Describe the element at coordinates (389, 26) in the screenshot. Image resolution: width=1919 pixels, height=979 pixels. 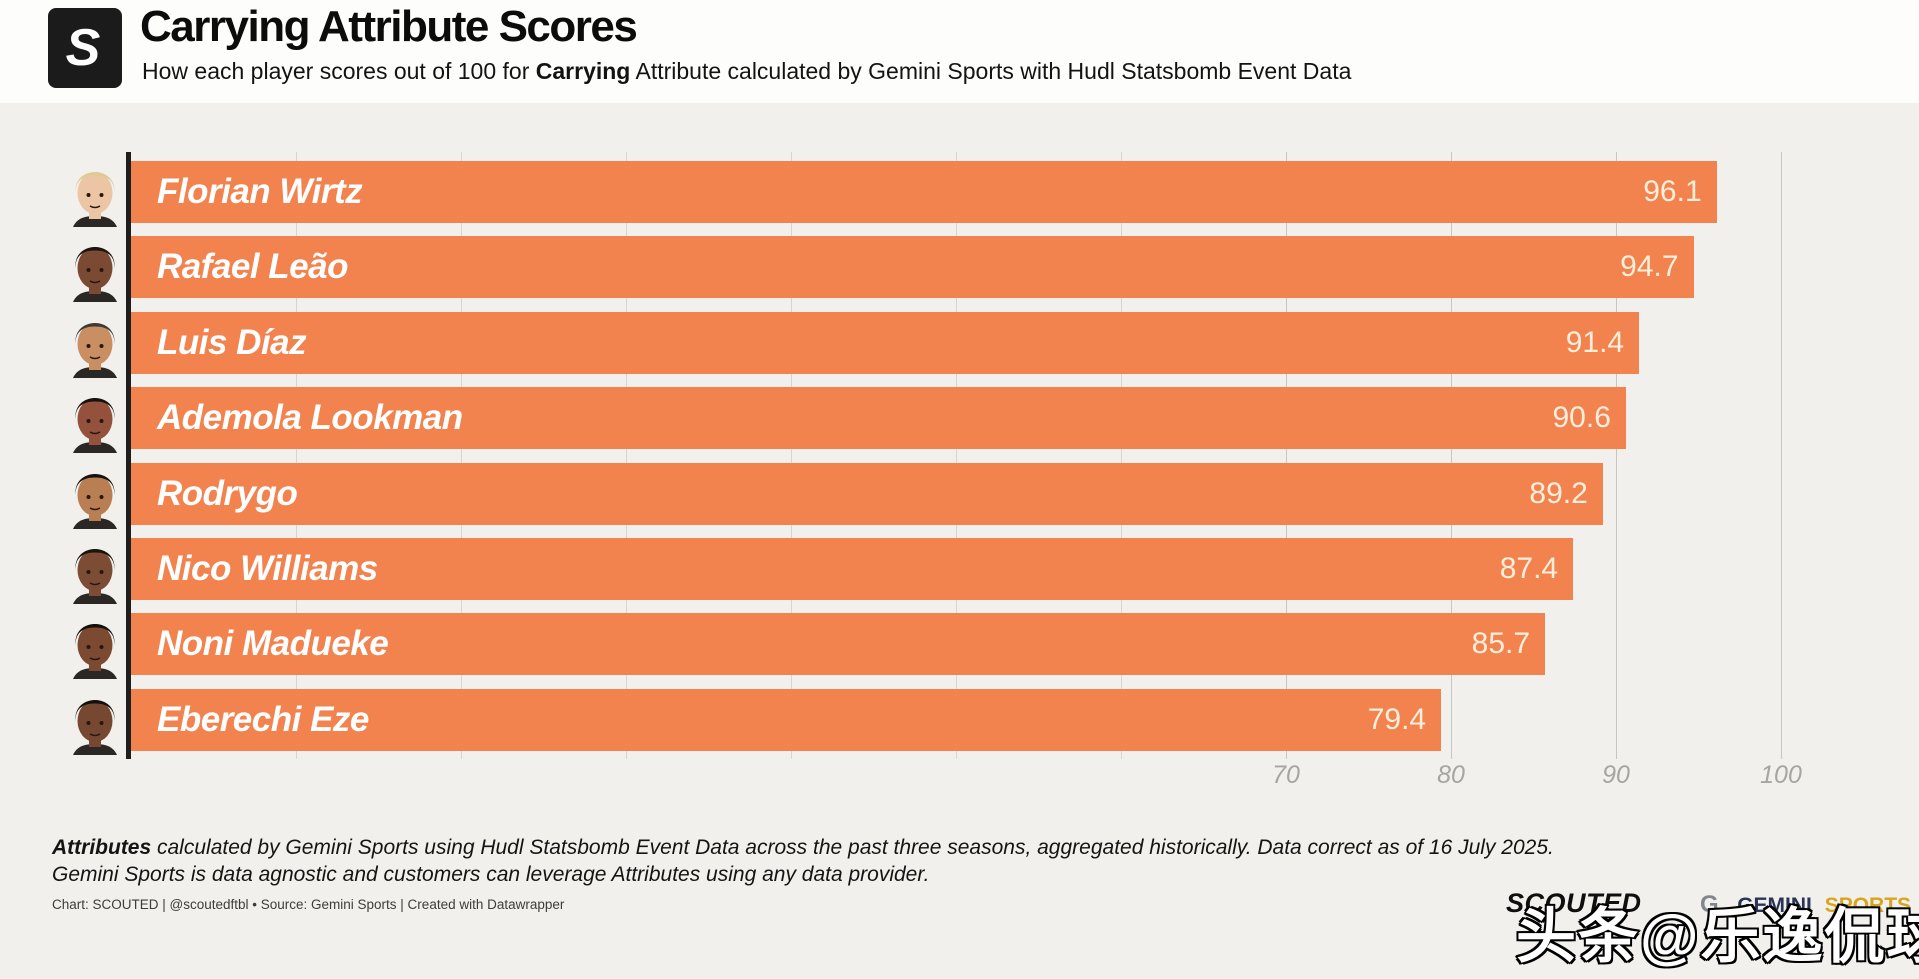
I see `page-title: Carrying Attribute Scores` at that location.